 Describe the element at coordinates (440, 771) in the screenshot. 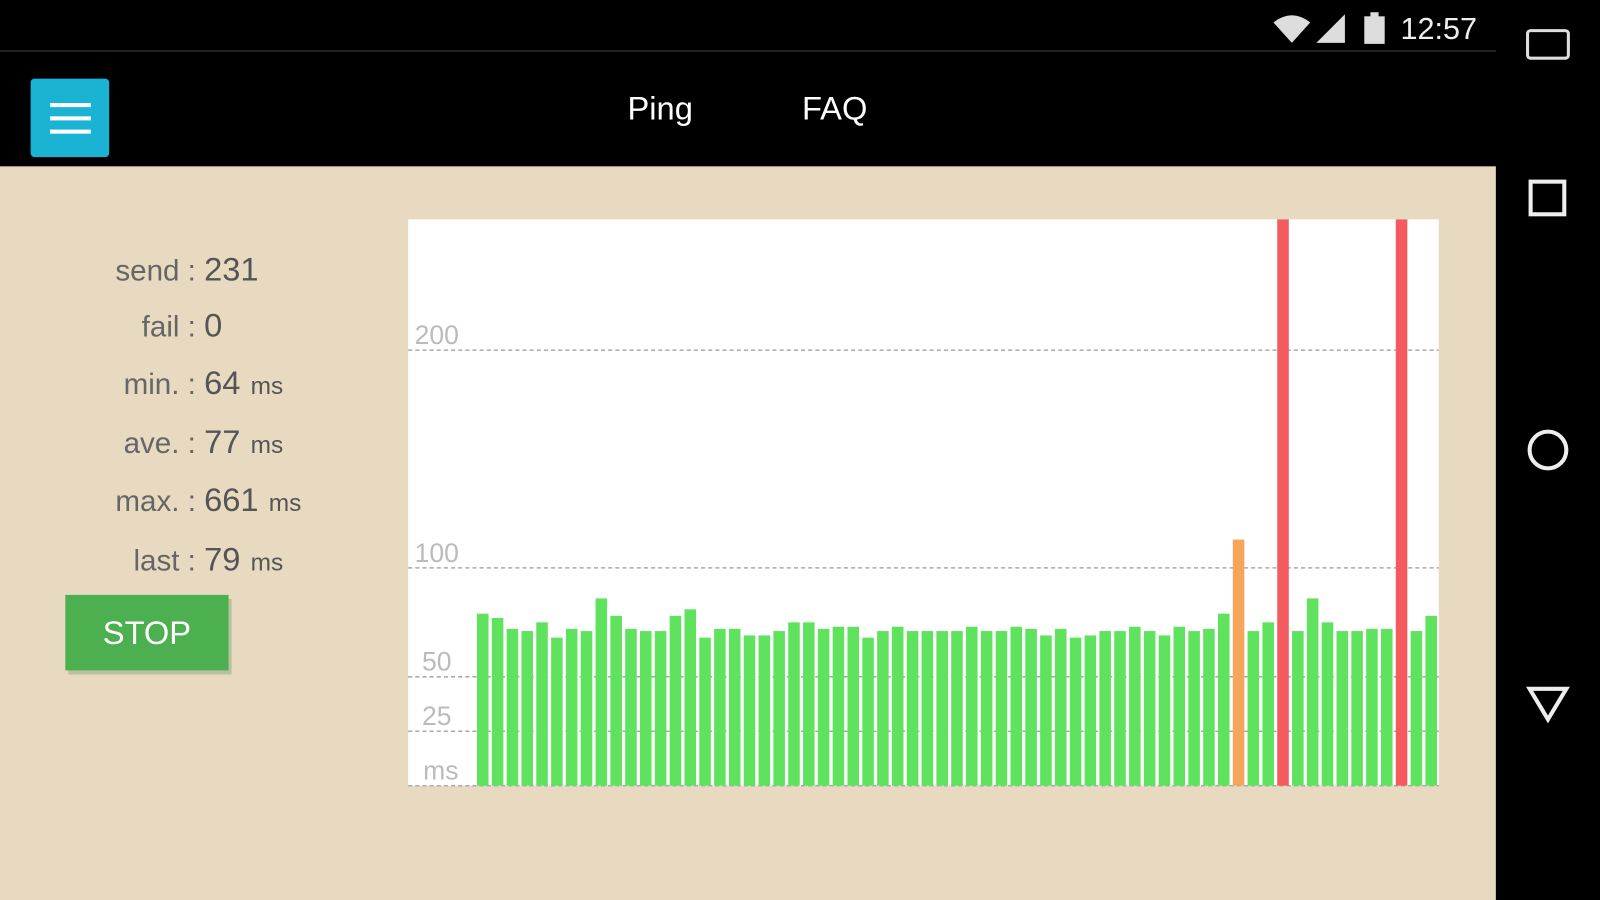

I see `y-tick-label: ms` at that location.